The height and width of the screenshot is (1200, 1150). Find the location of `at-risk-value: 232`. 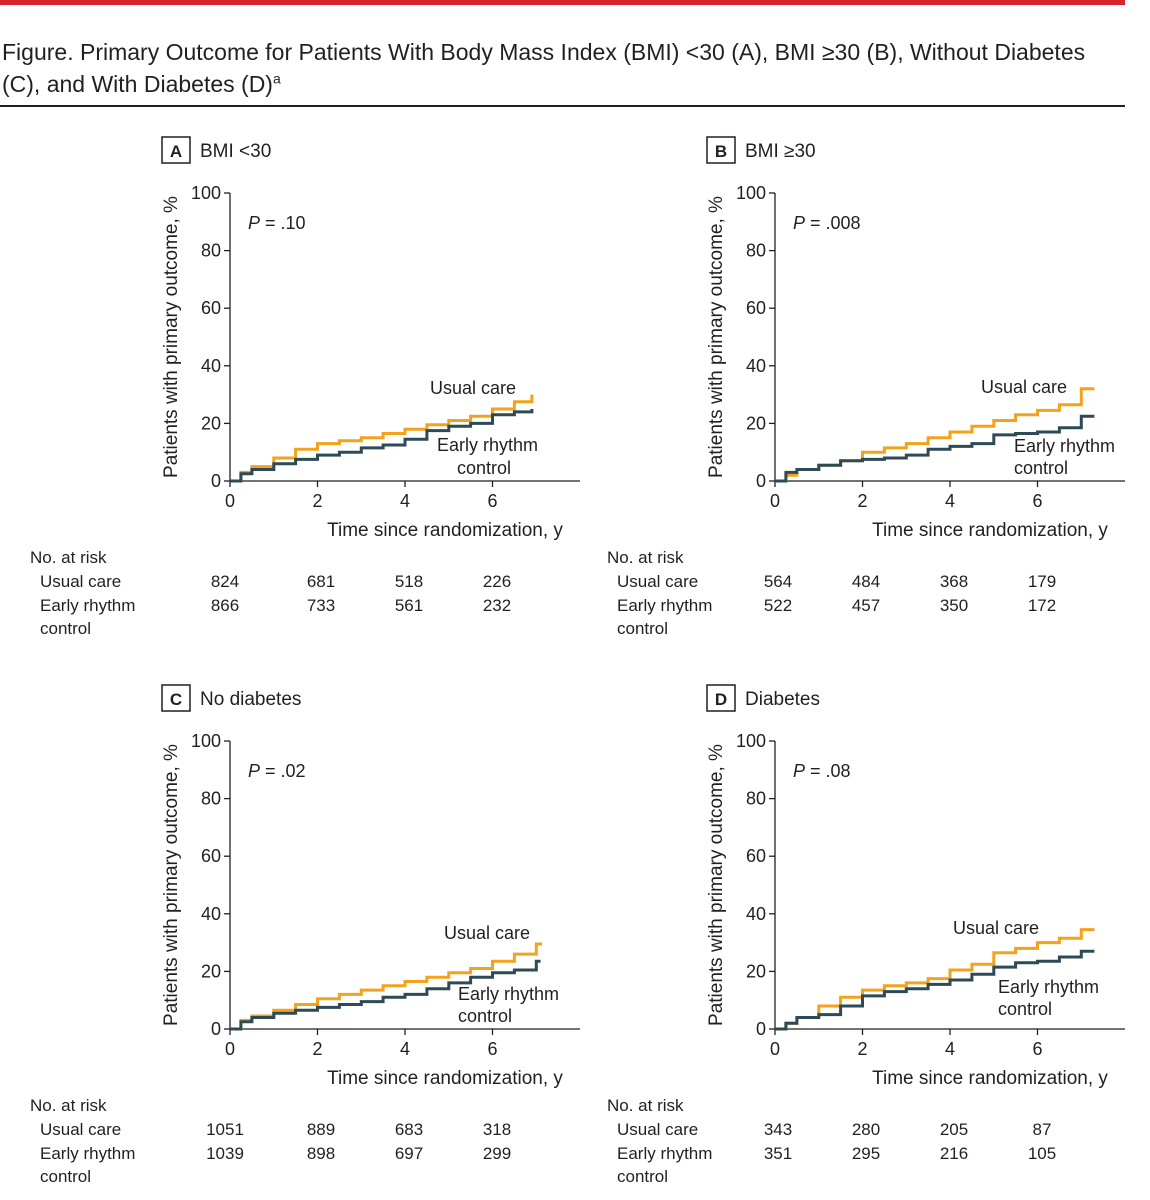

at-risk-value: 232 is located at coordinates (497, 605).